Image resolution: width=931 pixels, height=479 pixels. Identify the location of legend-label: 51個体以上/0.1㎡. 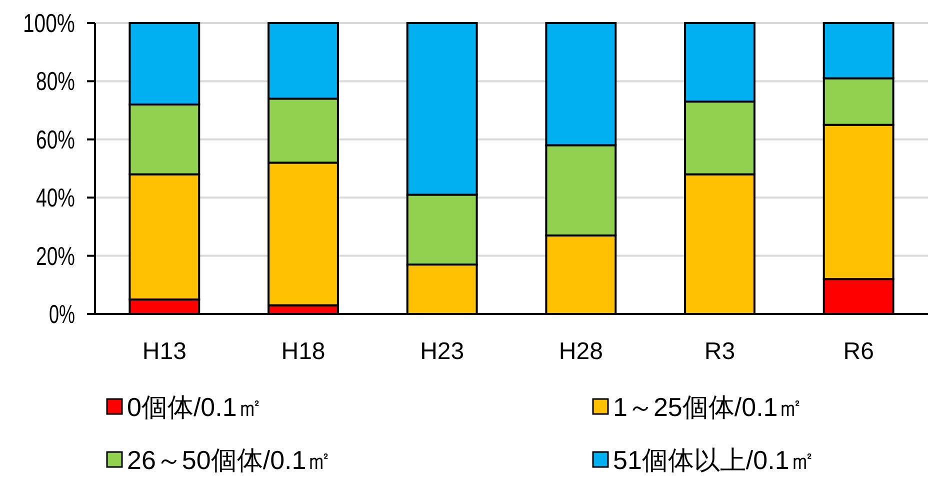
(714, 460).